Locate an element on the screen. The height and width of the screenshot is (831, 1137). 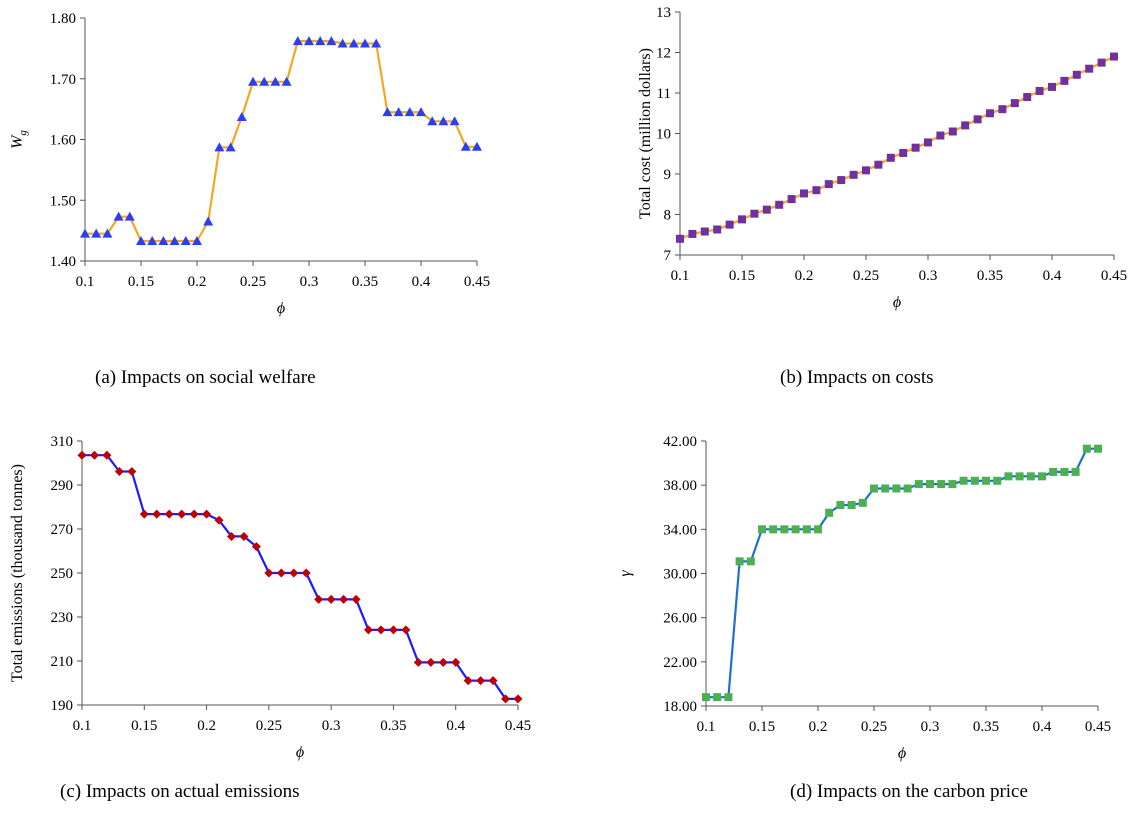
y-tick-label: 10 is located at coordinates (663, 135).